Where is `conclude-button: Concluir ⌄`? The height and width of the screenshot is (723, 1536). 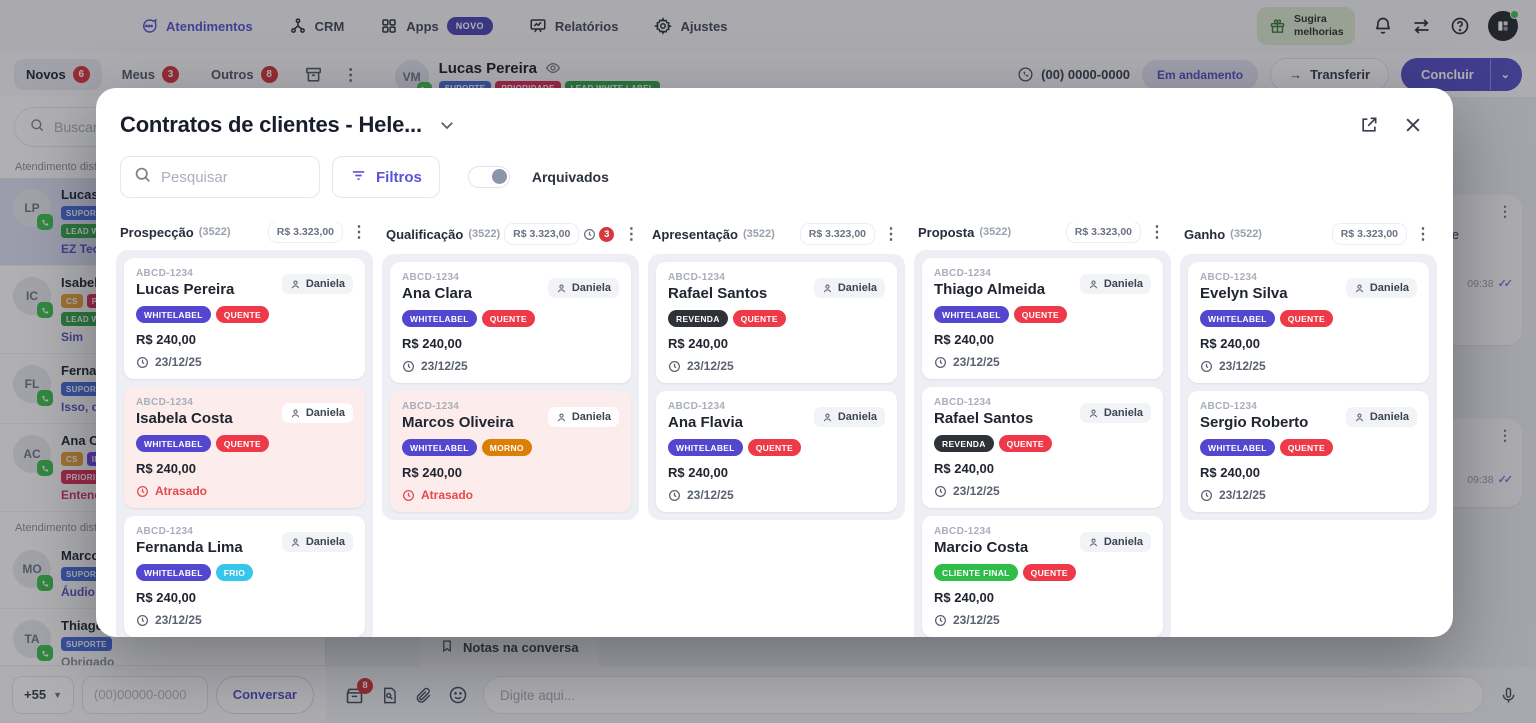 conclude-button: Concluir ⌄ is located at coordinates (1461, 74).